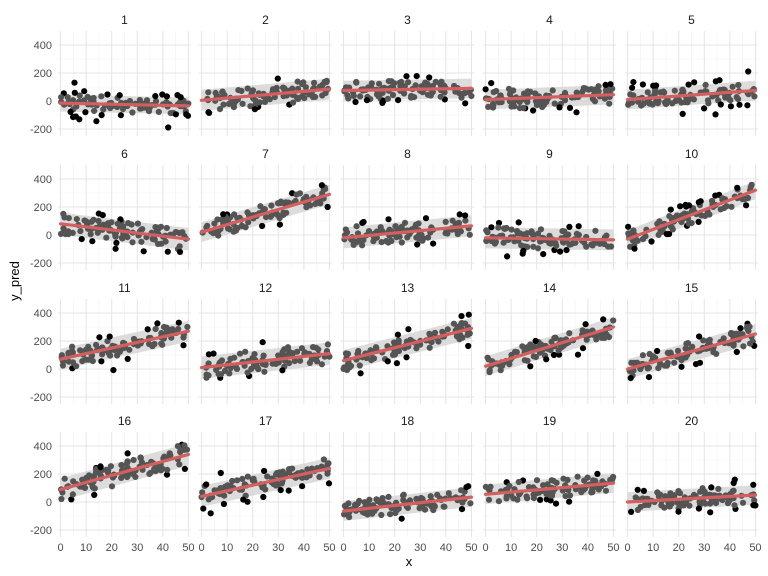  What do you see at coordinates (43, 74) in the screenshot?
I see `y-tick-label: 200` at bounding box center [43, 74].